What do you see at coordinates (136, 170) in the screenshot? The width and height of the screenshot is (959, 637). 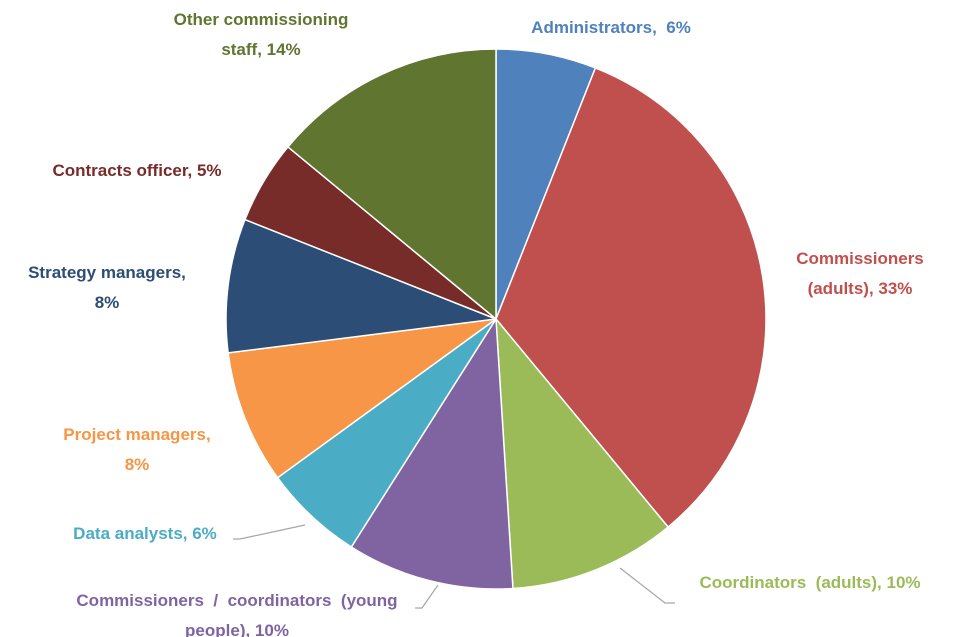 I see `slice-label-contracts-officer: Contracts officer, 5%` at bounding box center [136, 170].